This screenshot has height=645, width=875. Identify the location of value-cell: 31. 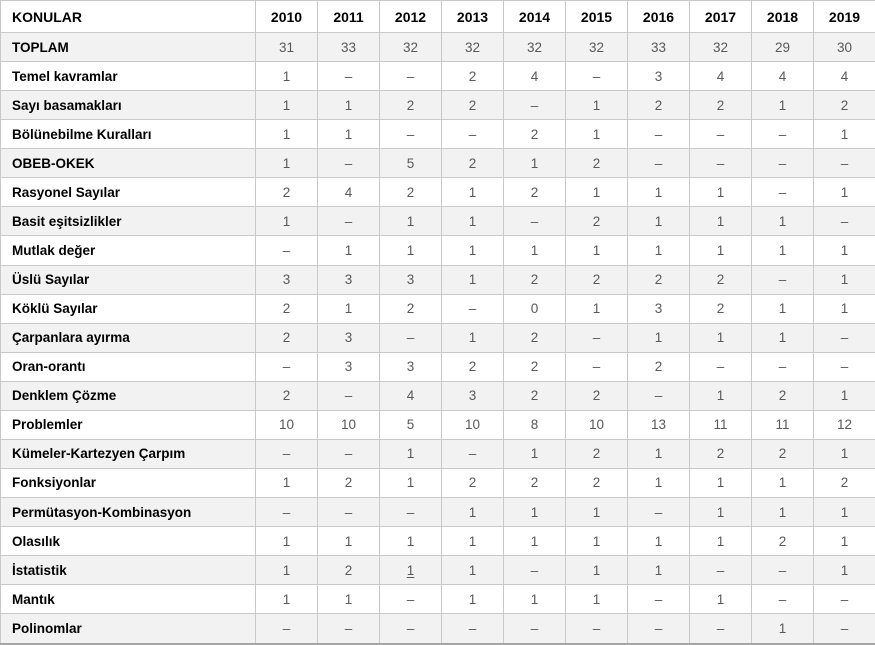
(286, 47).